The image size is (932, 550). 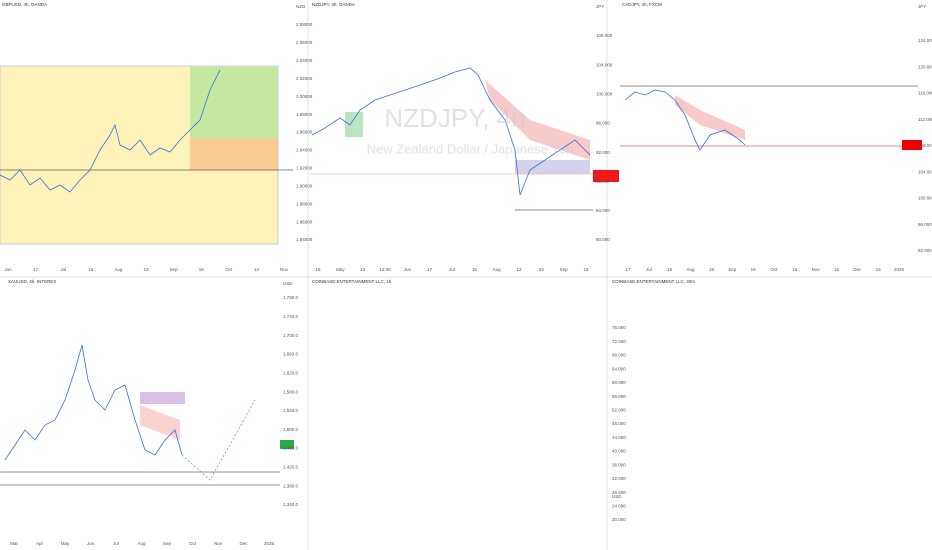 What do you see at coordinates (385, 269) in the screenshot?
I see `x-axis-label: 12:30` at bounding box center [385, 269].